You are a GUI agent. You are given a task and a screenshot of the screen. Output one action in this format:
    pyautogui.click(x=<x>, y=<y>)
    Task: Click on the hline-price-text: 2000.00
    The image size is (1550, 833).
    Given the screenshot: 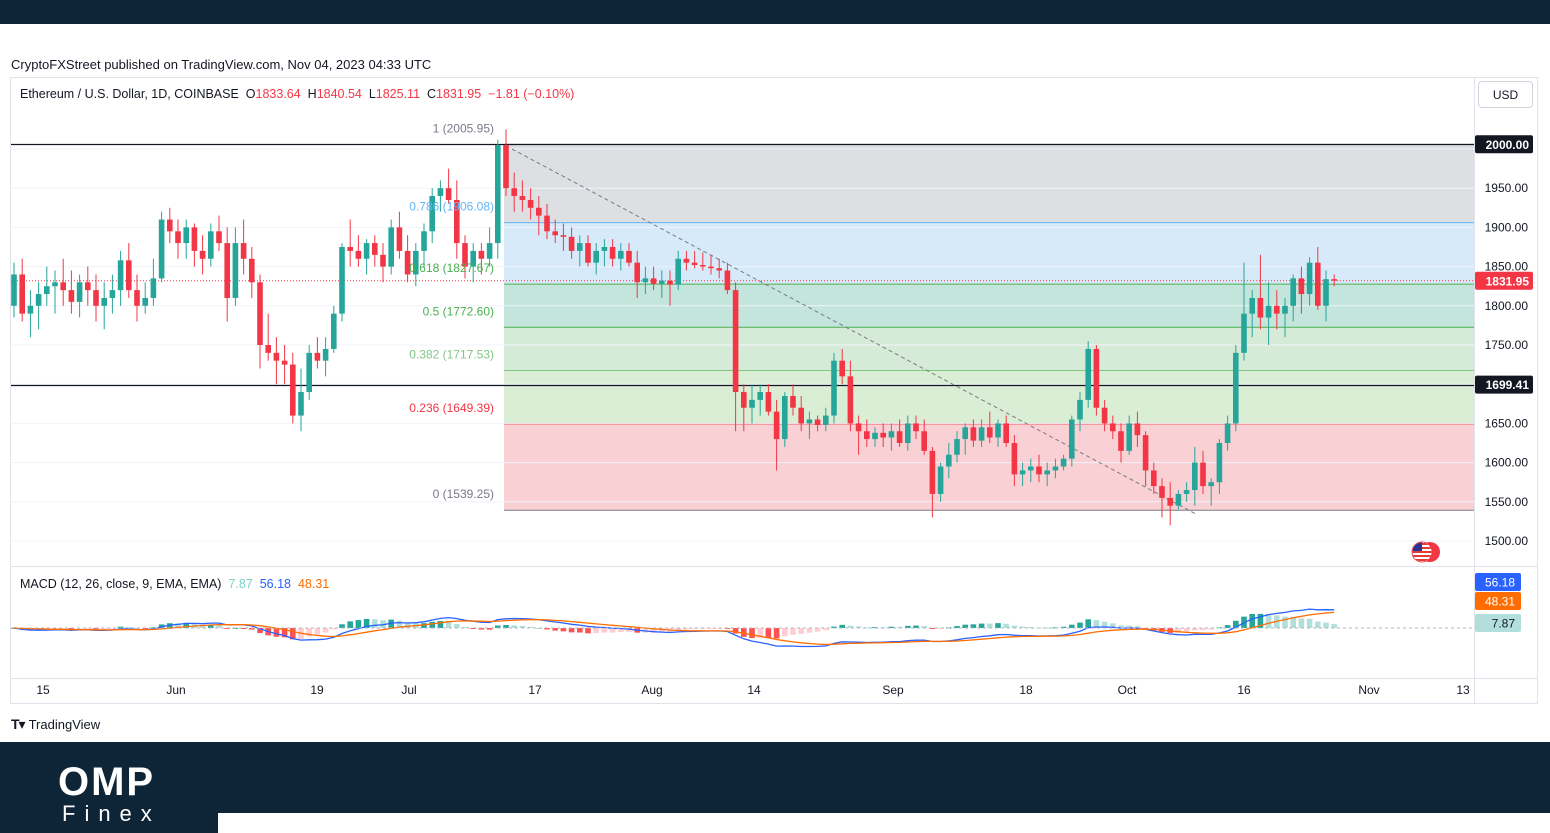 What is the action you would take?
    pyautogui.click(x=1508, y=145)
    